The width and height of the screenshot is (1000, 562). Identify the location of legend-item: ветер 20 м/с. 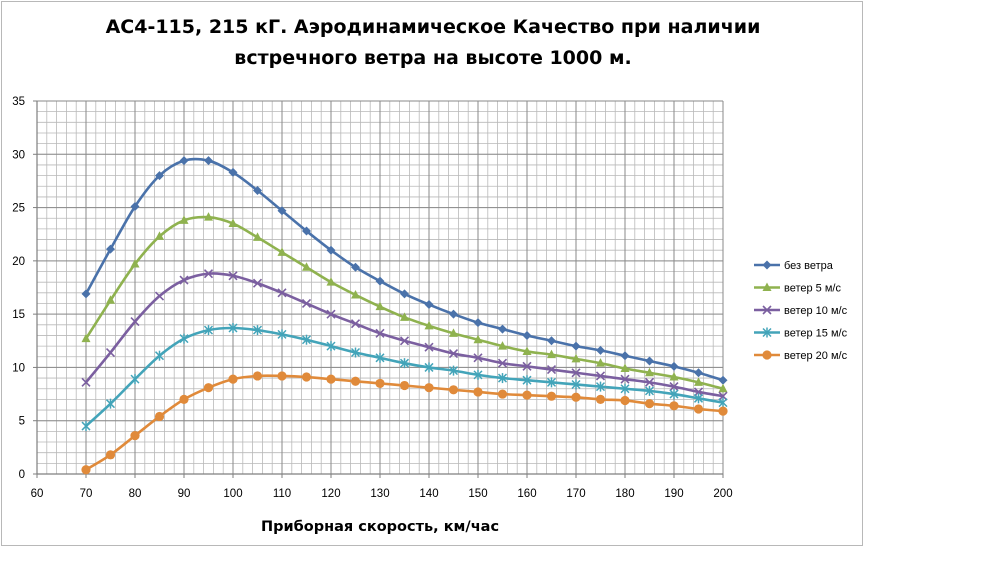
(801, 356).